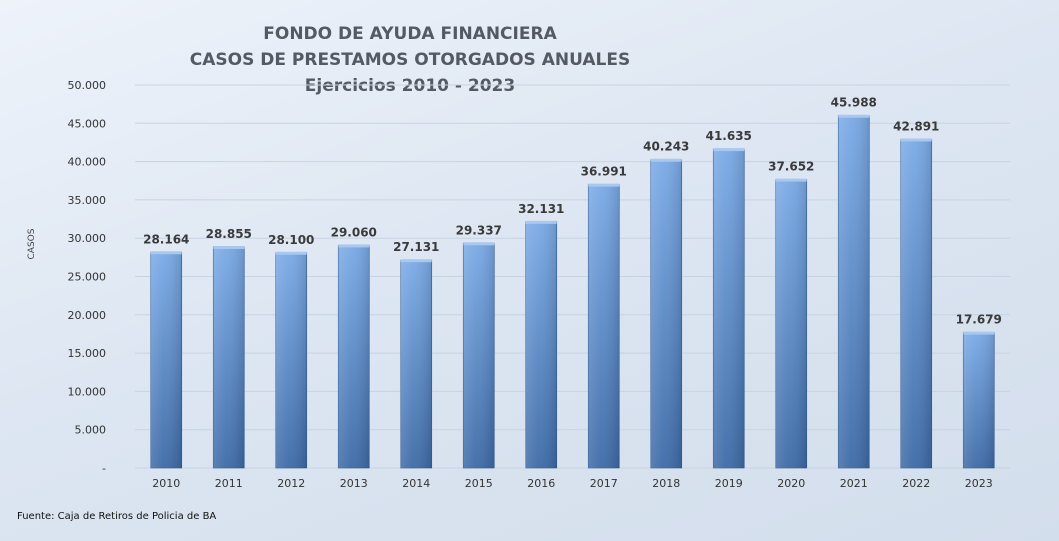 The height and width of the screenshot is (541, 1059). What do you see at coordinates (87, 238) in the screenshot?
I see `y-tick-label: 30.000` at bounding box center [87, 238].